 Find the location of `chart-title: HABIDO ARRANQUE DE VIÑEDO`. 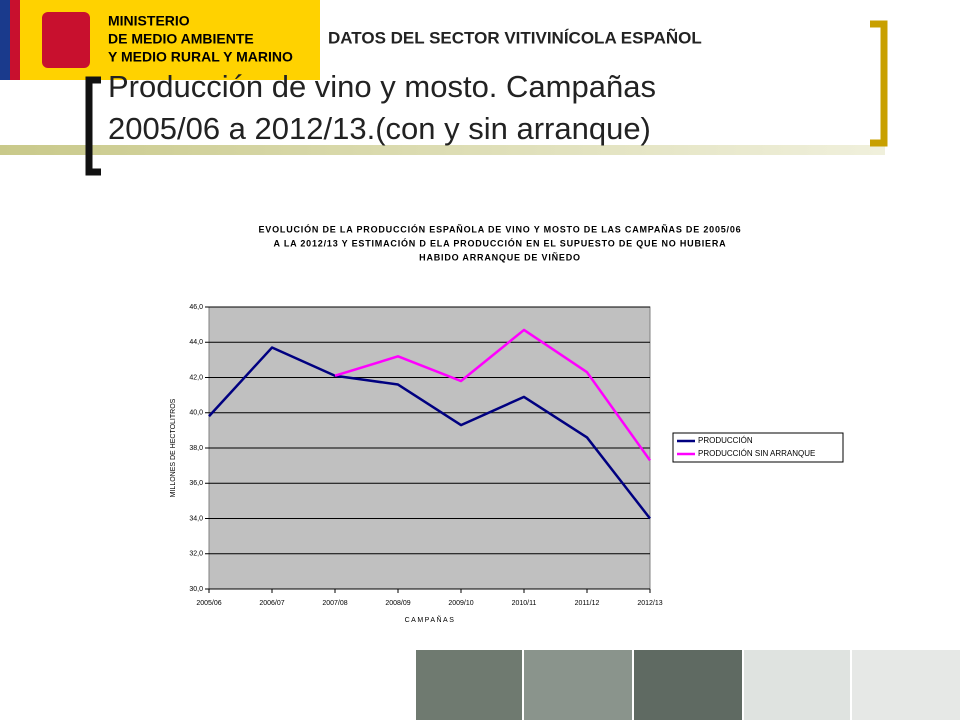

chart-title: HABIDO ARRANQUE DE VIÑEDO is located at coordinates (500, 257).